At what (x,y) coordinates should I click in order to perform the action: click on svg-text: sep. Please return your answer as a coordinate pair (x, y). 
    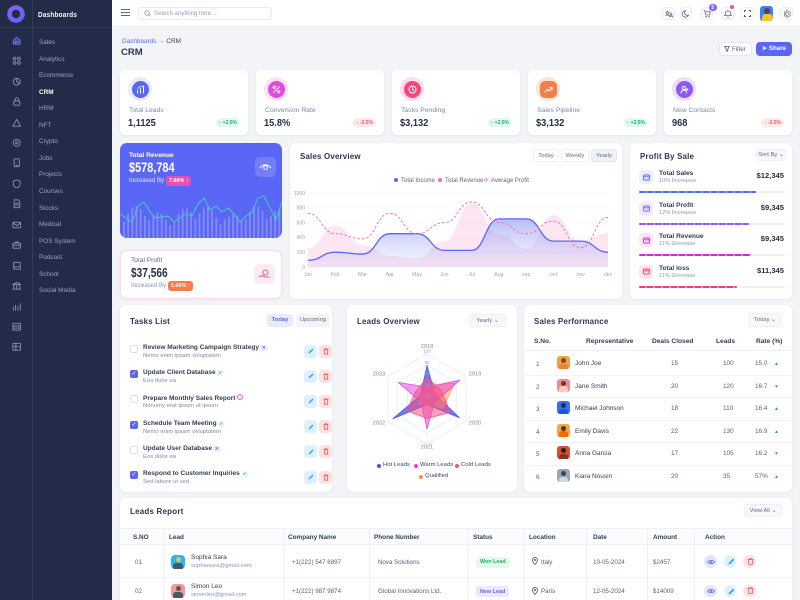
    Looking at the image, I should click on (526, 275).